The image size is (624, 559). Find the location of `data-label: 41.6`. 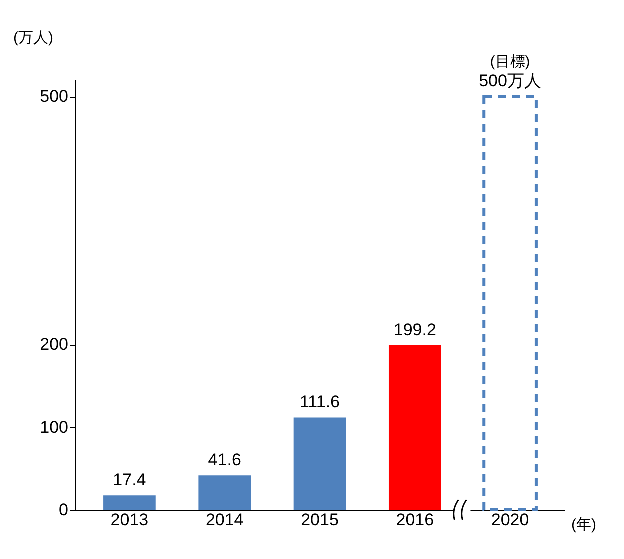

data-label: 41.6 is located at coordinates (225, 460).